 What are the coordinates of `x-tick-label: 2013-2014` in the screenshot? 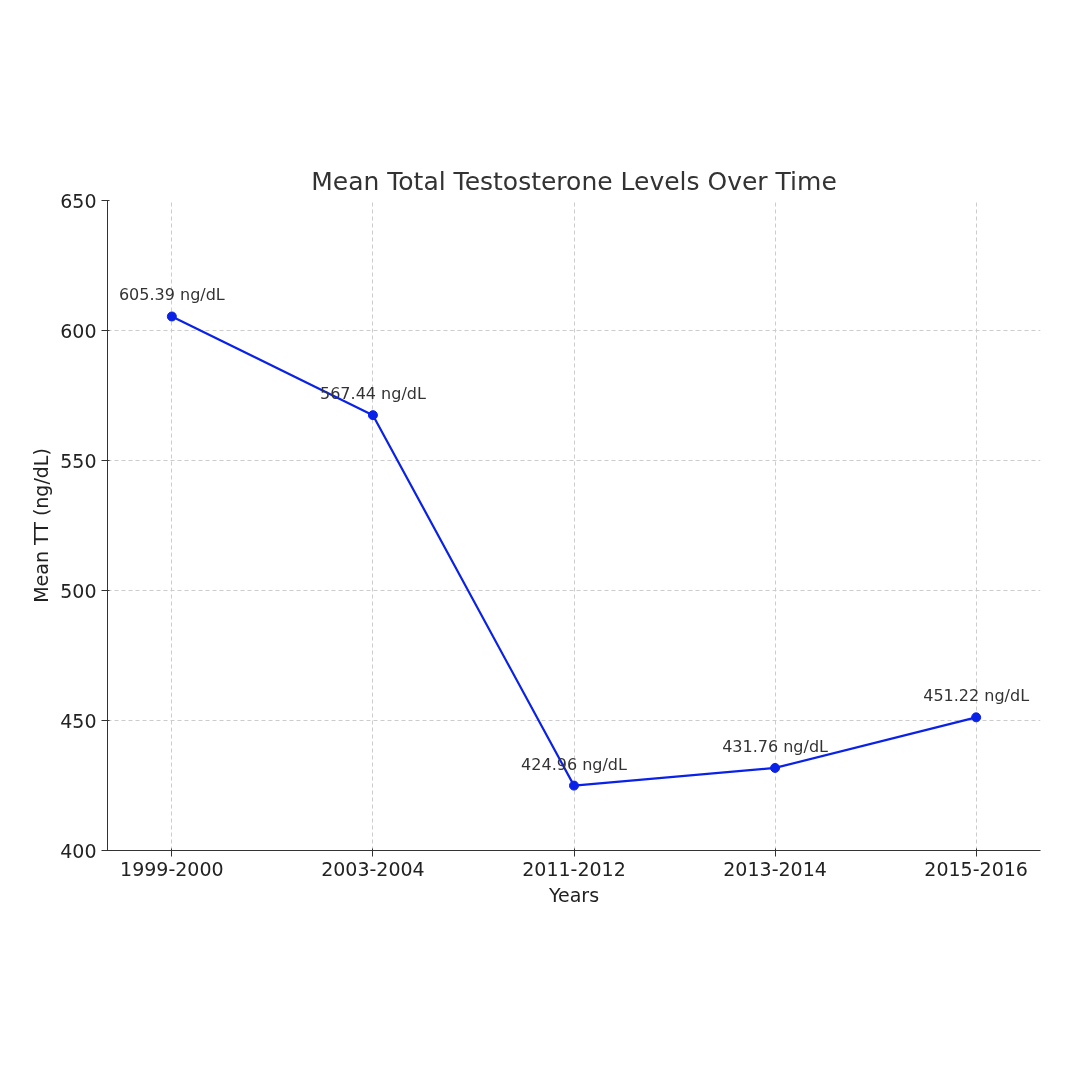 It's located at (775, 868).